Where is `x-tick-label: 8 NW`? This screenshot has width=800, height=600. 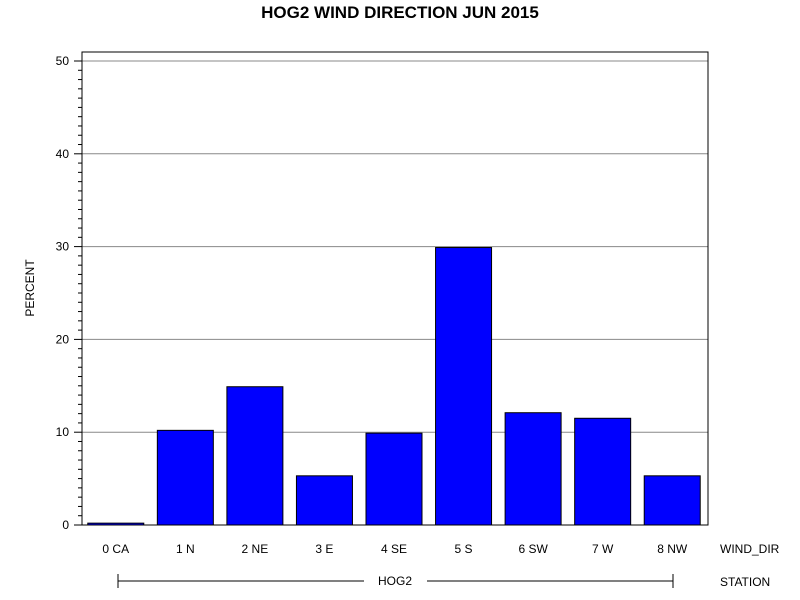 x-tick-label: 8 NW is located at coordinates (672, 549).